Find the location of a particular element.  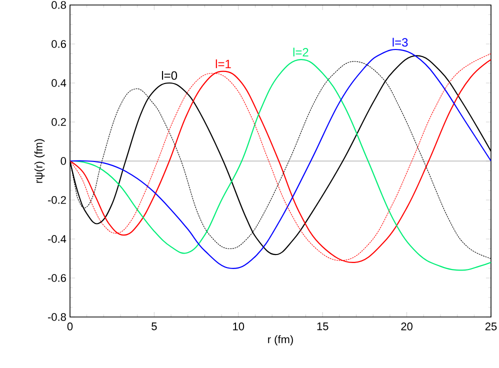

y-tick-label: 0.6 is located at coordinates (59, 44).